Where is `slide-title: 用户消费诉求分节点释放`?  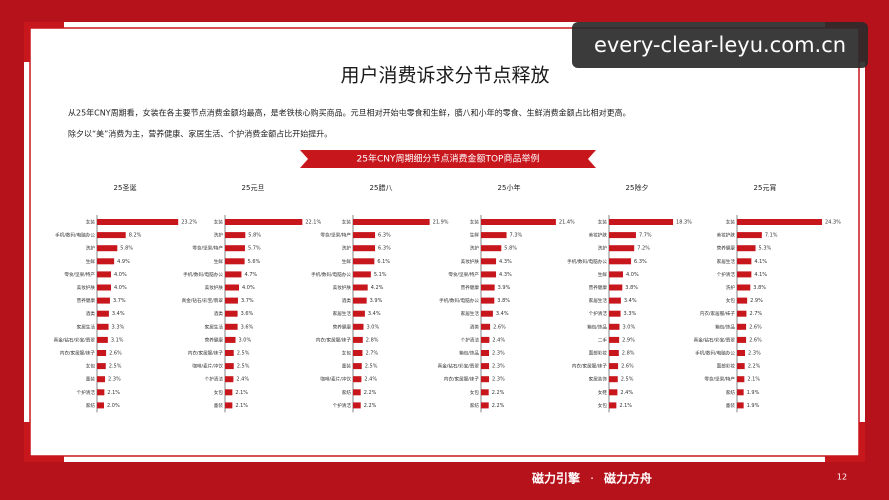
slide-title: 用户消费诉求分节点释放 is located at coordinates (444, 76).